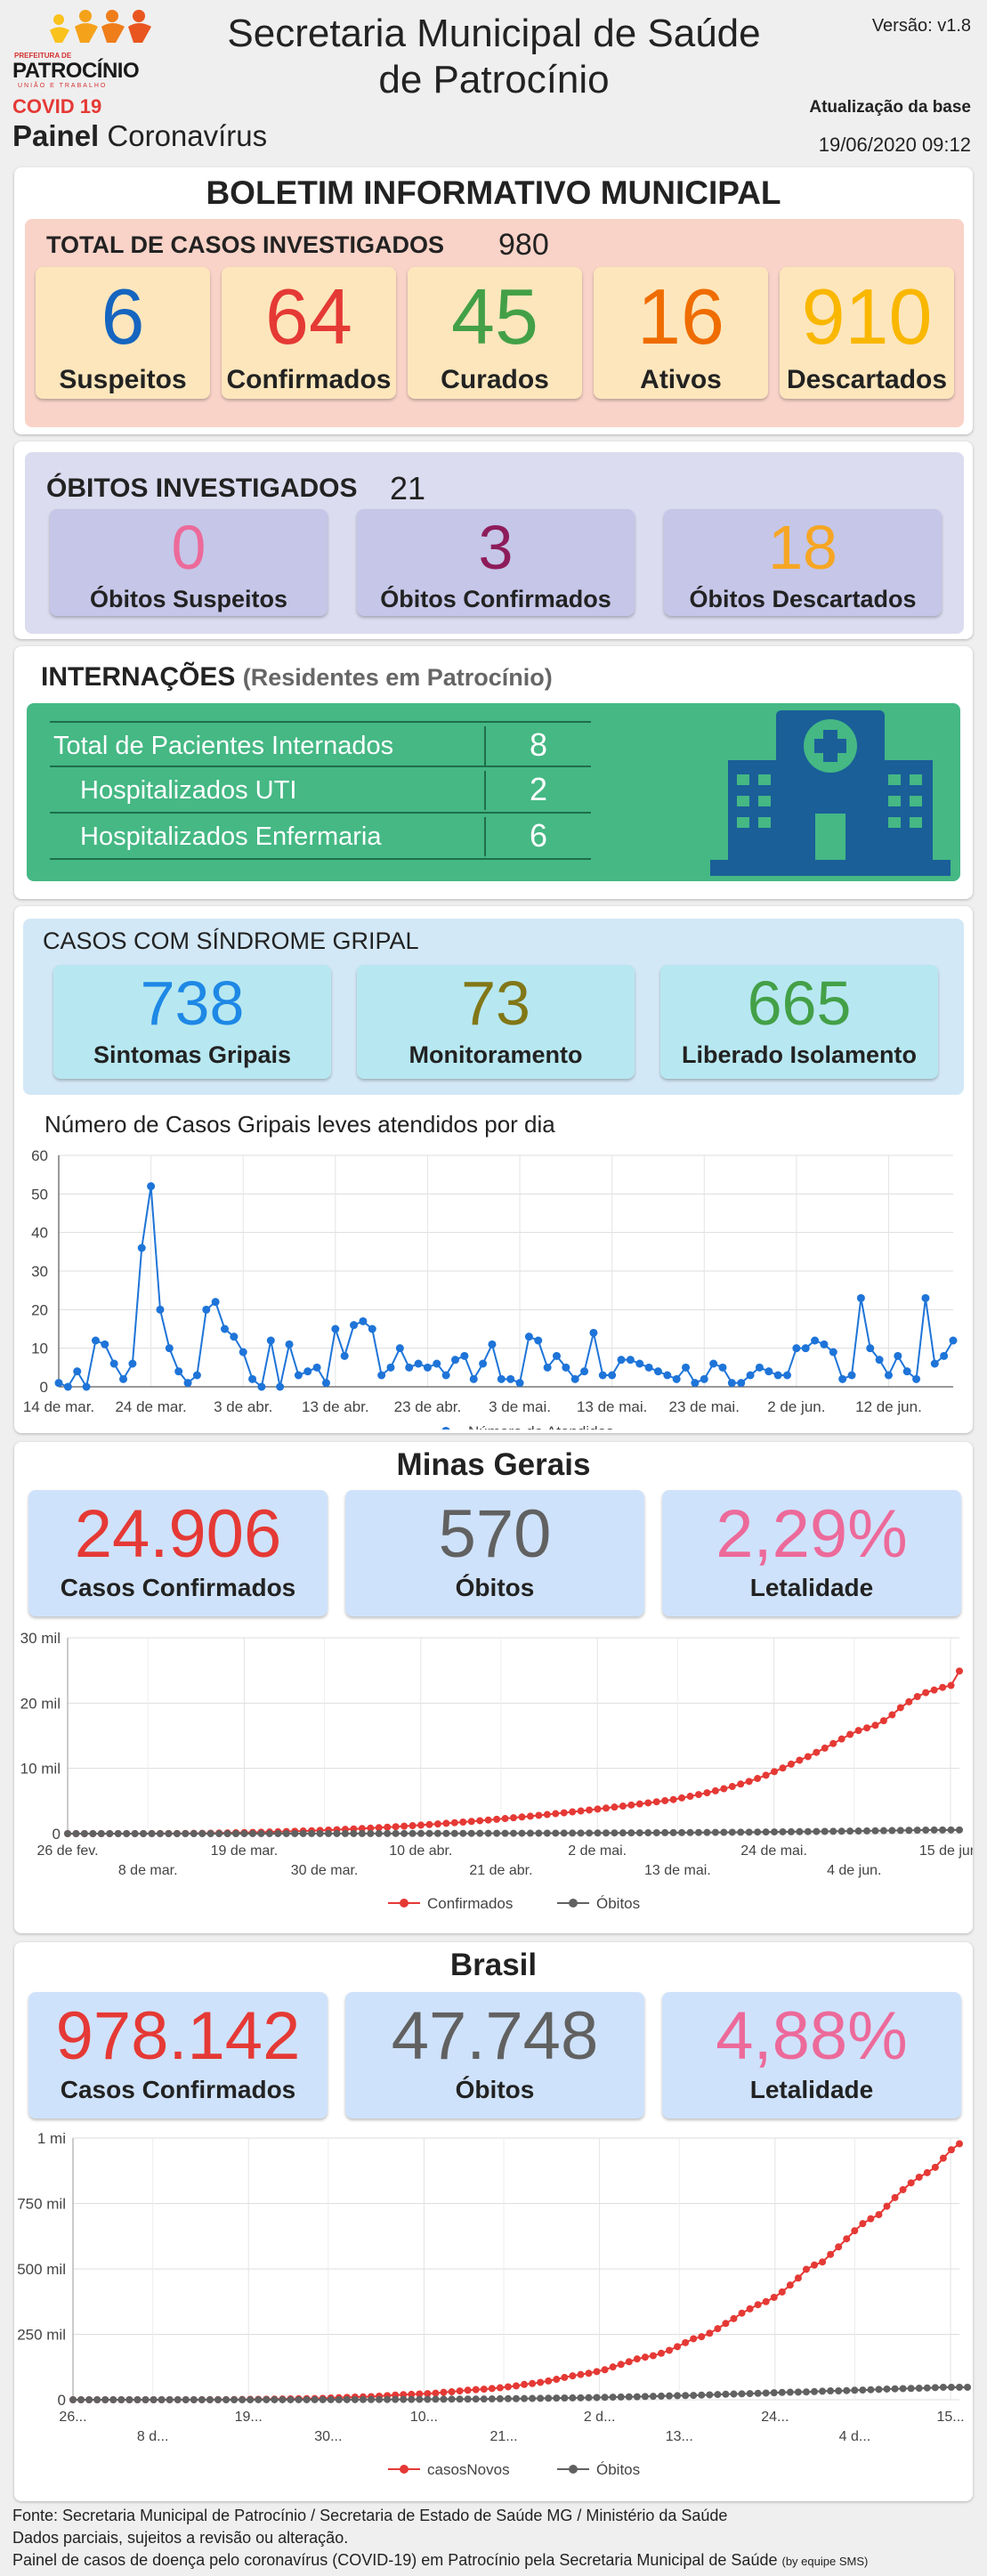 The height and width of the screenshot is (2576, 987). Describe the element at coordinates (408, 488) in the screenshot. I see `obitos-value: 21` at that location.